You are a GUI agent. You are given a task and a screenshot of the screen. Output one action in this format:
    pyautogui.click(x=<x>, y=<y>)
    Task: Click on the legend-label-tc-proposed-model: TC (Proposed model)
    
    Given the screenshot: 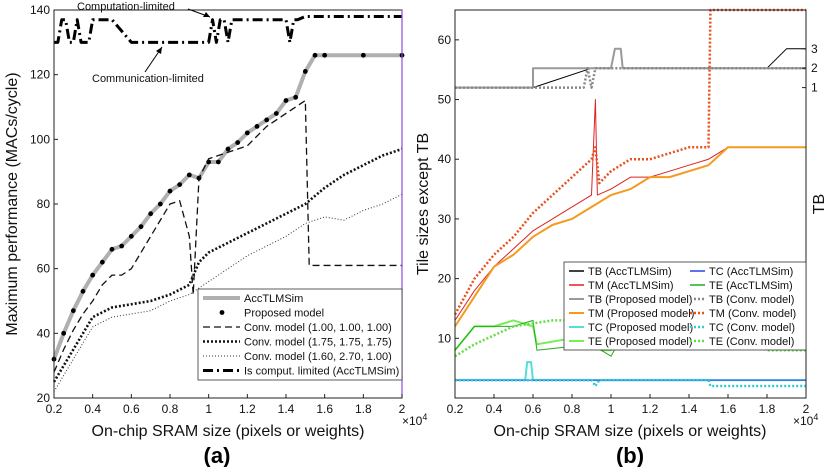 What is the action you would take?
    pyautogui.click(x=640, y=328)
    